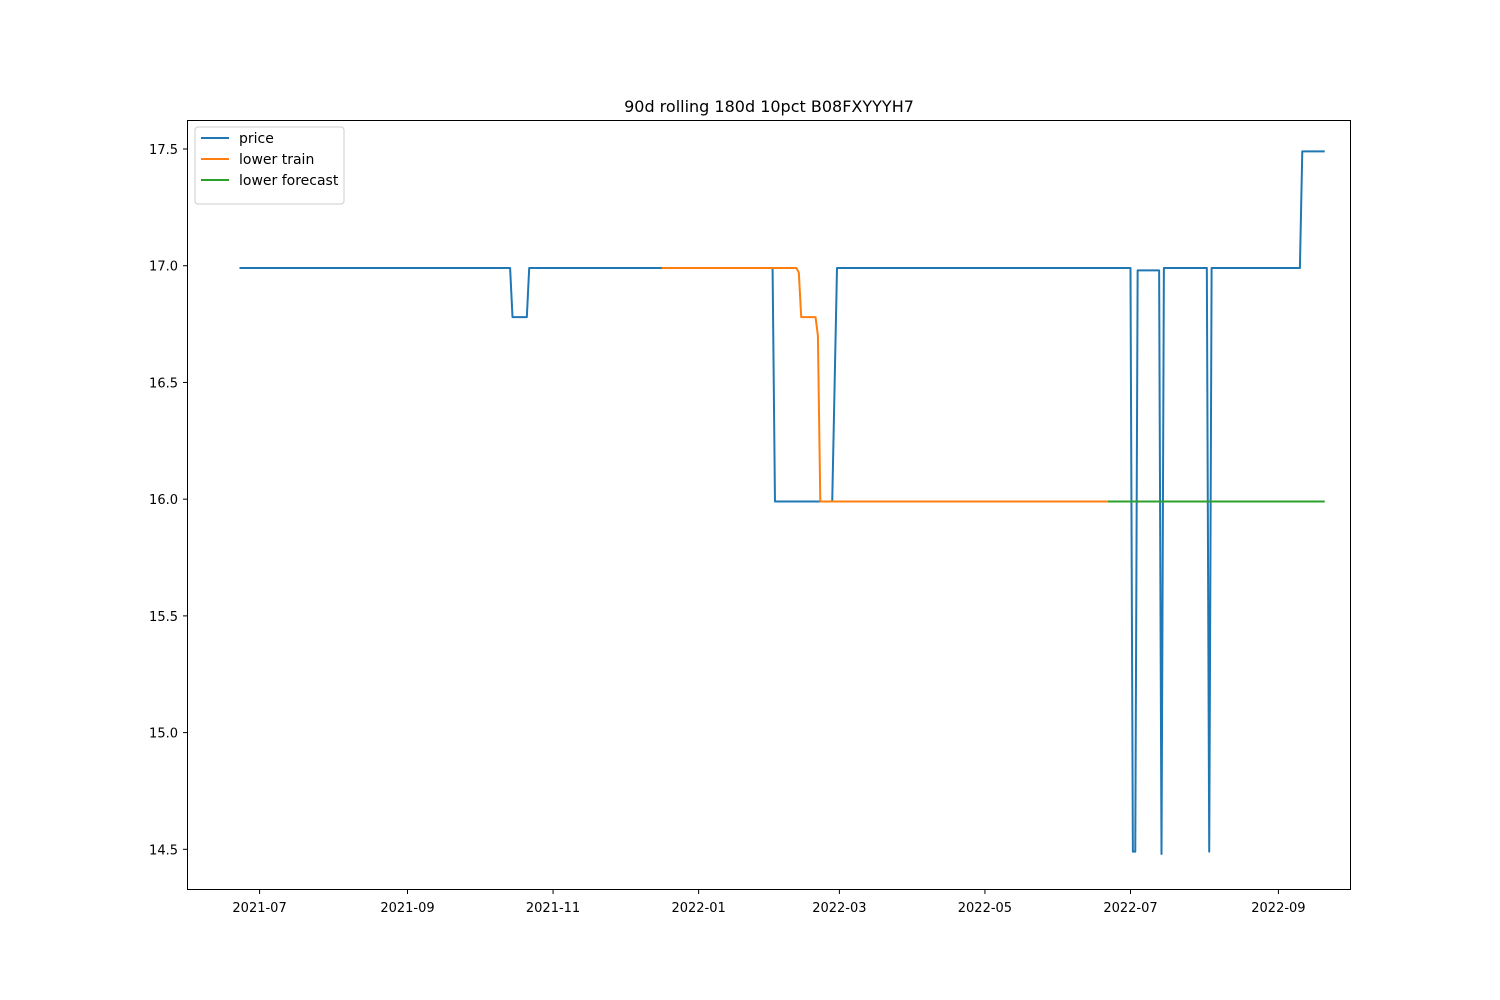 The width and height of the screenshot is (1500, 1000). What do you see at coordinates (163, 500) in the screenshot?
I see `y-tick-label: 16.0` at bounding box center [163, 500].